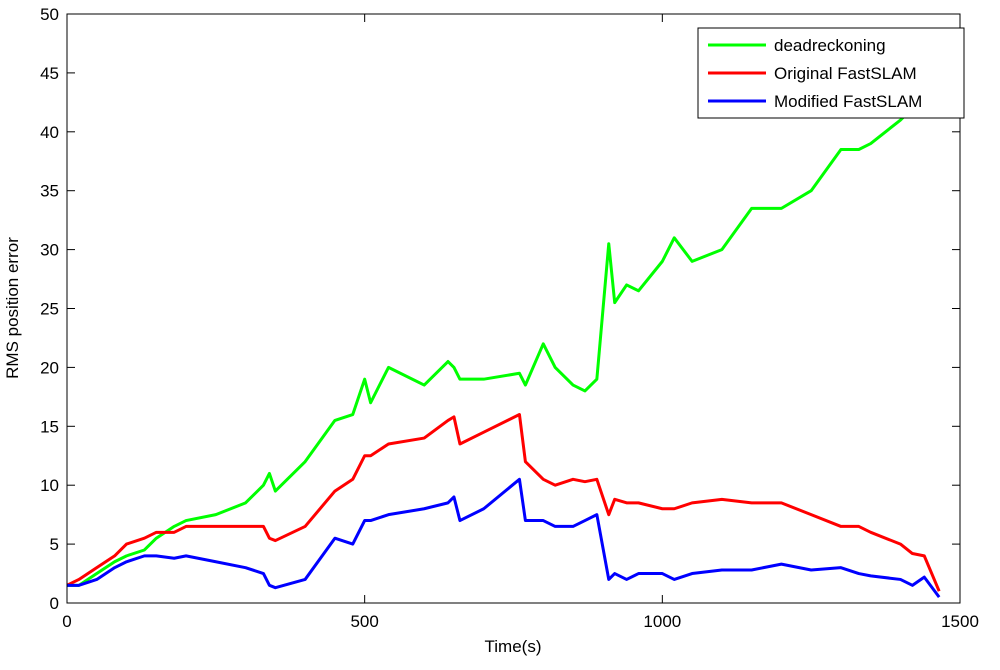 This screenshot has height=670, width=1000. I want to click on y-tick-label: 20, so click(49, 367).